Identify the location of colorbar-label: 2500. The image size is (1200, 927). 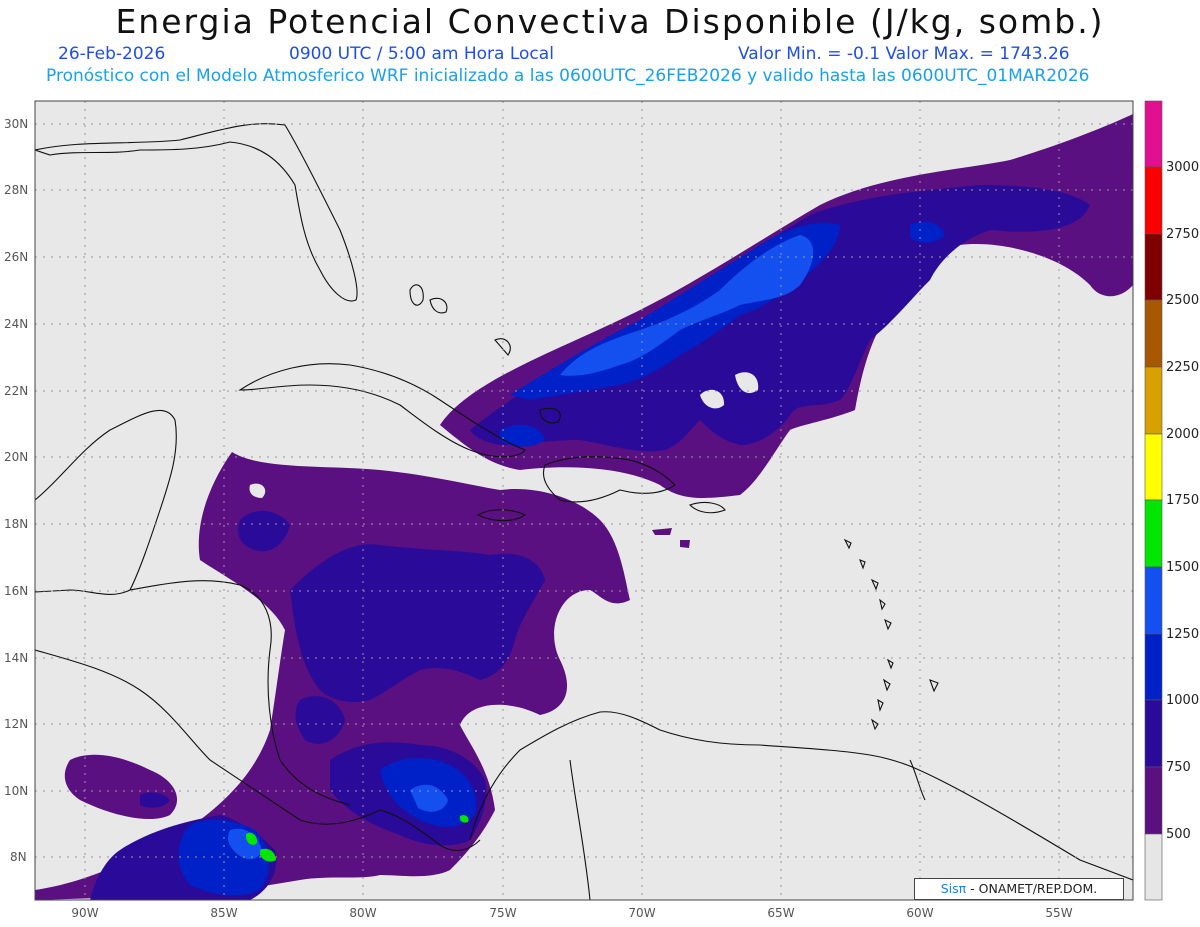
(1182, 300).